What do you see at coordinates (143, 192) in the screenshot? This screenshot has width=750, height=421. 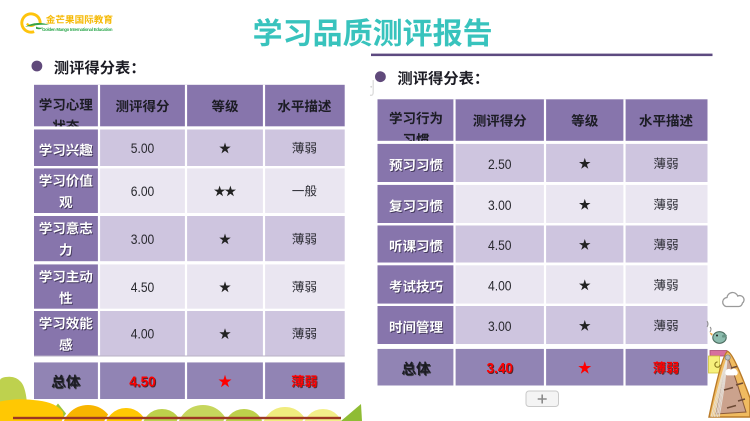 I see `svg-text: 6.00` at bounding box center [143, 192].